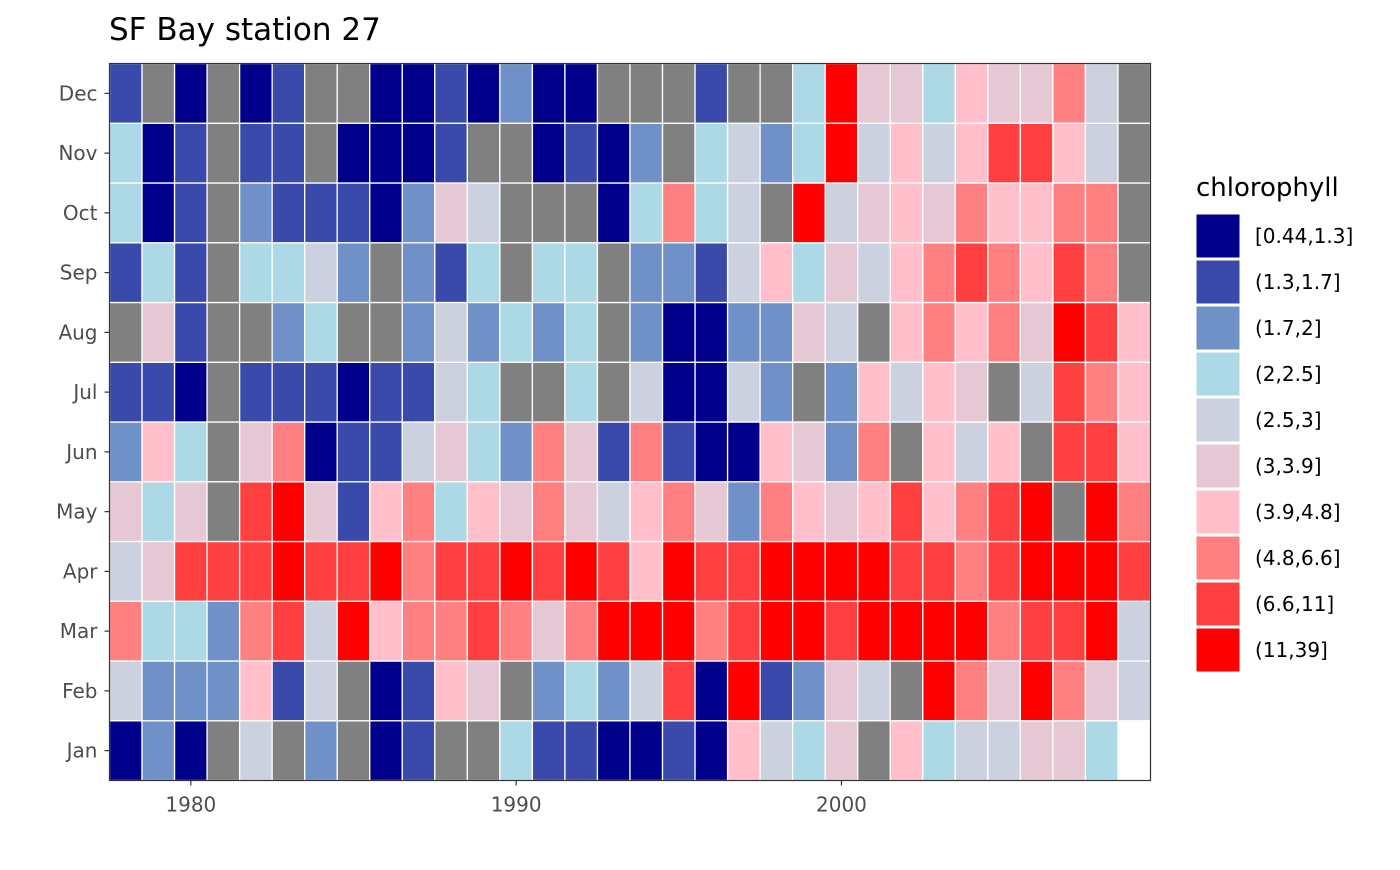 The height and width of the screenshot is (870, 1400). What do you see at coordinates (79, 691) in the screenshot?
I see `y-tick-label: Feb` at bounding box center [79, 691].